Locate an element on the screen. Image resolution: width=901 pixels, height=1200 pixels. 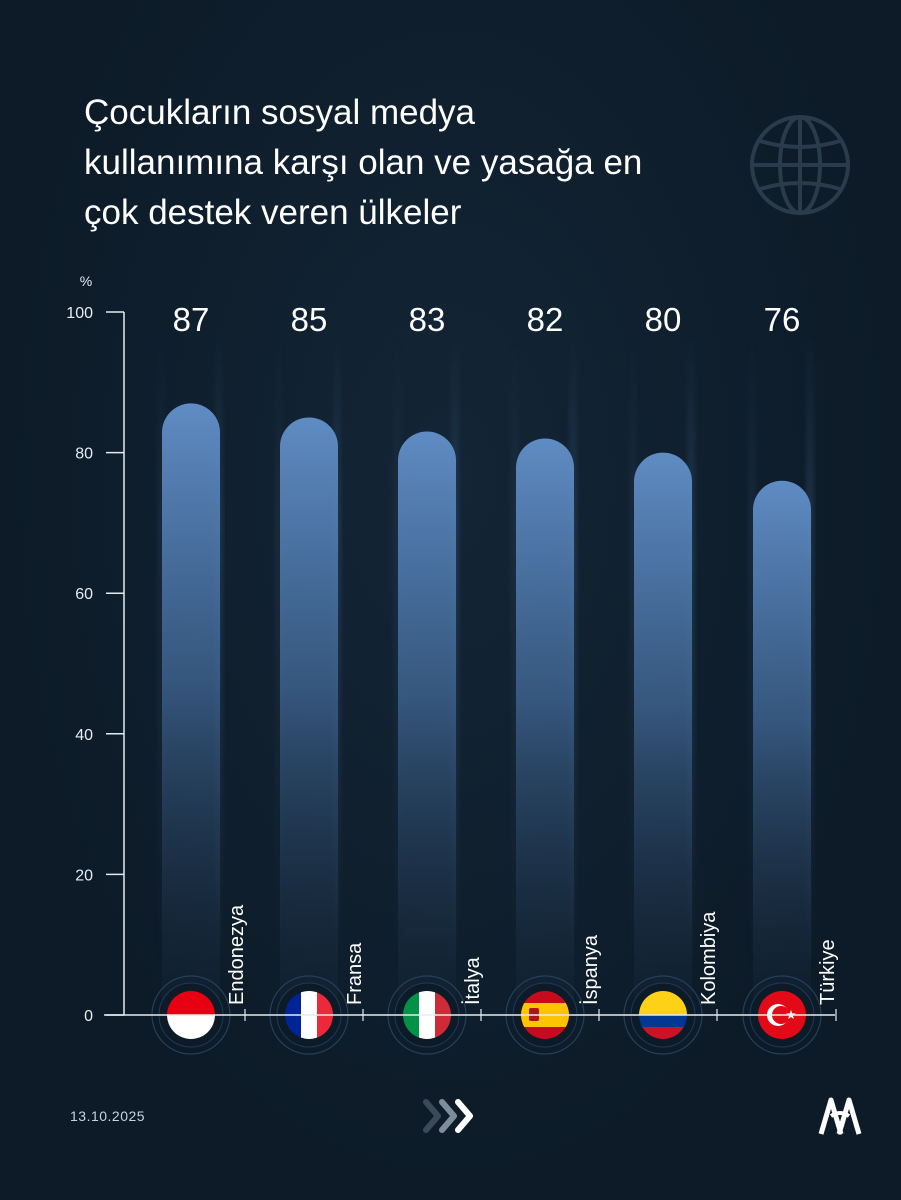
value-label: 76 is located at coordinates (782, 319).